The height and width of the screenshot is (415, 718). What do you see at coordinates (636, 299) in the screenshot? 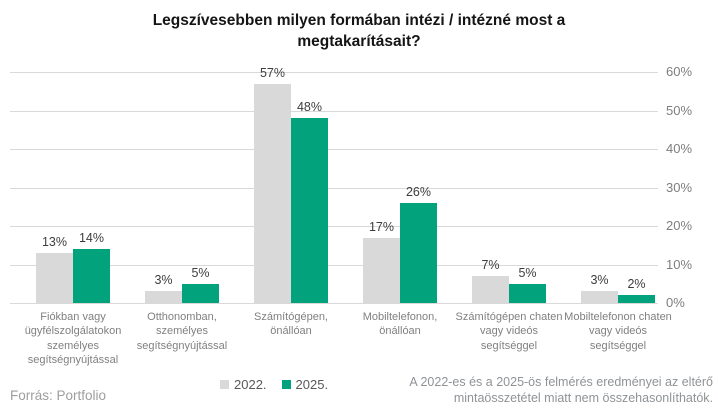
I see `bar-2025-cat6` at bounding box center [636, 299].